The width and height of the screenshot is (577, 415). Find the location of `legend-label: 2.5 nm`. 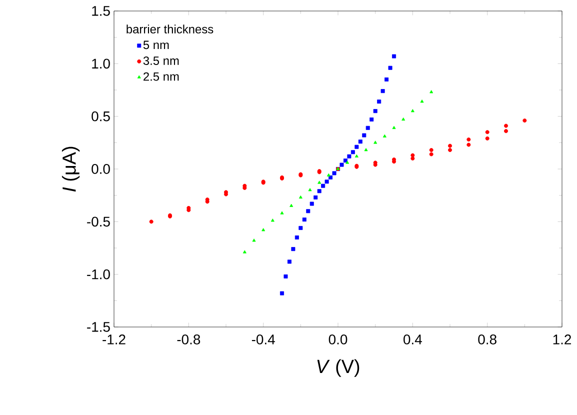

legend-label: 2.5 nm is located at coordinates (161, 76).